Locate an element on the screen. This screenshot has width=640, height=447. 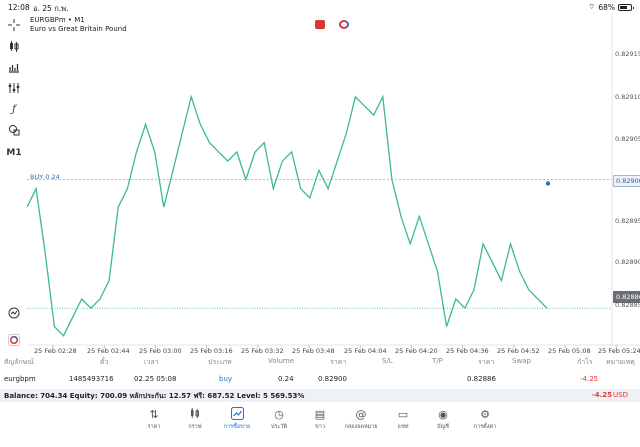
nav-history: ◷ ประวัติ is located at coordinates (279, 419).